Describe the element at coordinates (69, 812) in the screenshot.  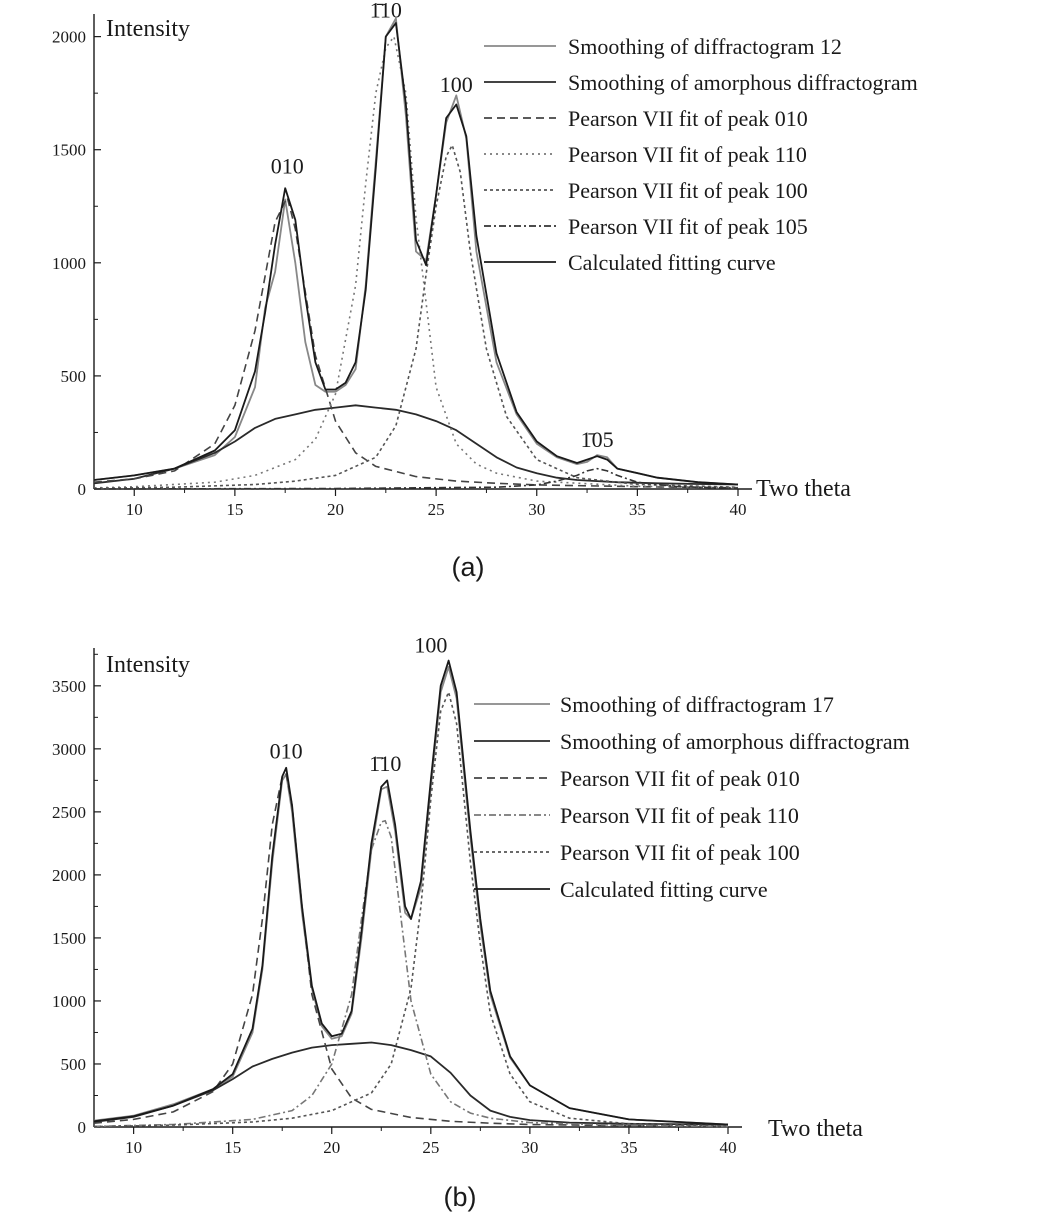
I see `y-tick-label-b: 2500` at that location.